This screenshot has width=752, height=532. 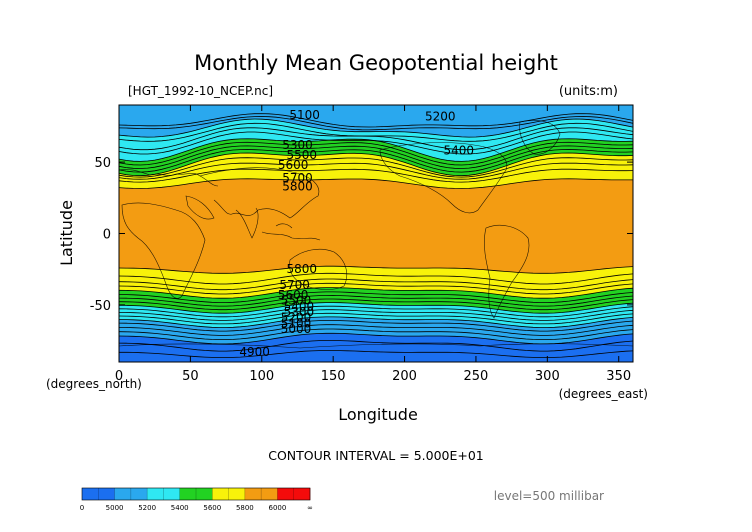 What do you see at coordinates (180, 508) in the screenshot?
I see `colorbar-label-3: 5400` at bounding box center [180, 508].